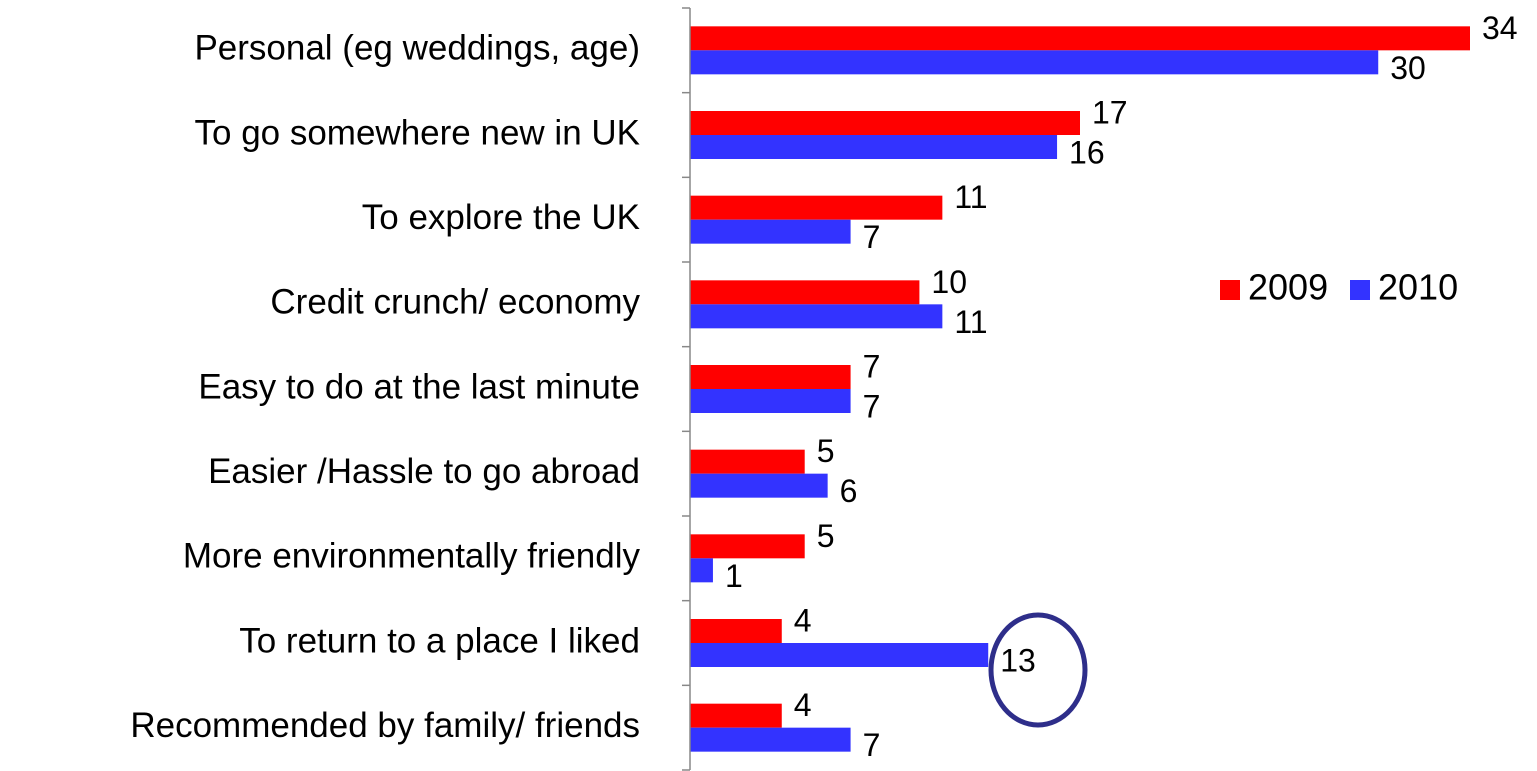 The width and height of the screenshot is (1537, 771). What do you see at coordinates (439, 640) in the screenshot?
I see `category-label: To return to a place I liked` at bounding box center [439, 640].